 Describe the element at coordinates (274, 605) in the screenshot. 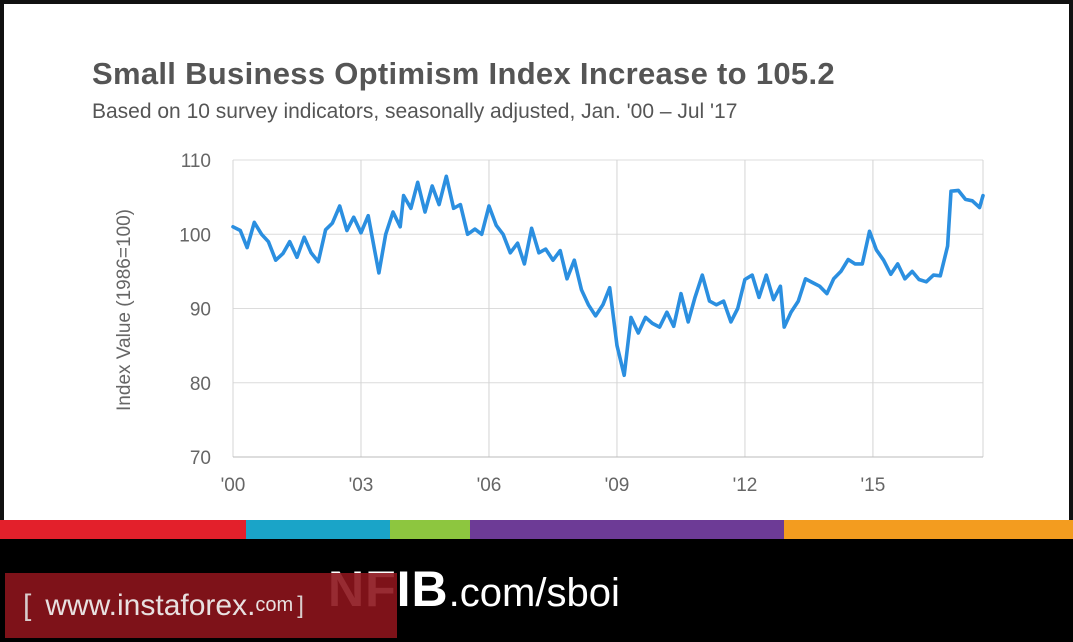

I see `watermark-com: com` at that location.